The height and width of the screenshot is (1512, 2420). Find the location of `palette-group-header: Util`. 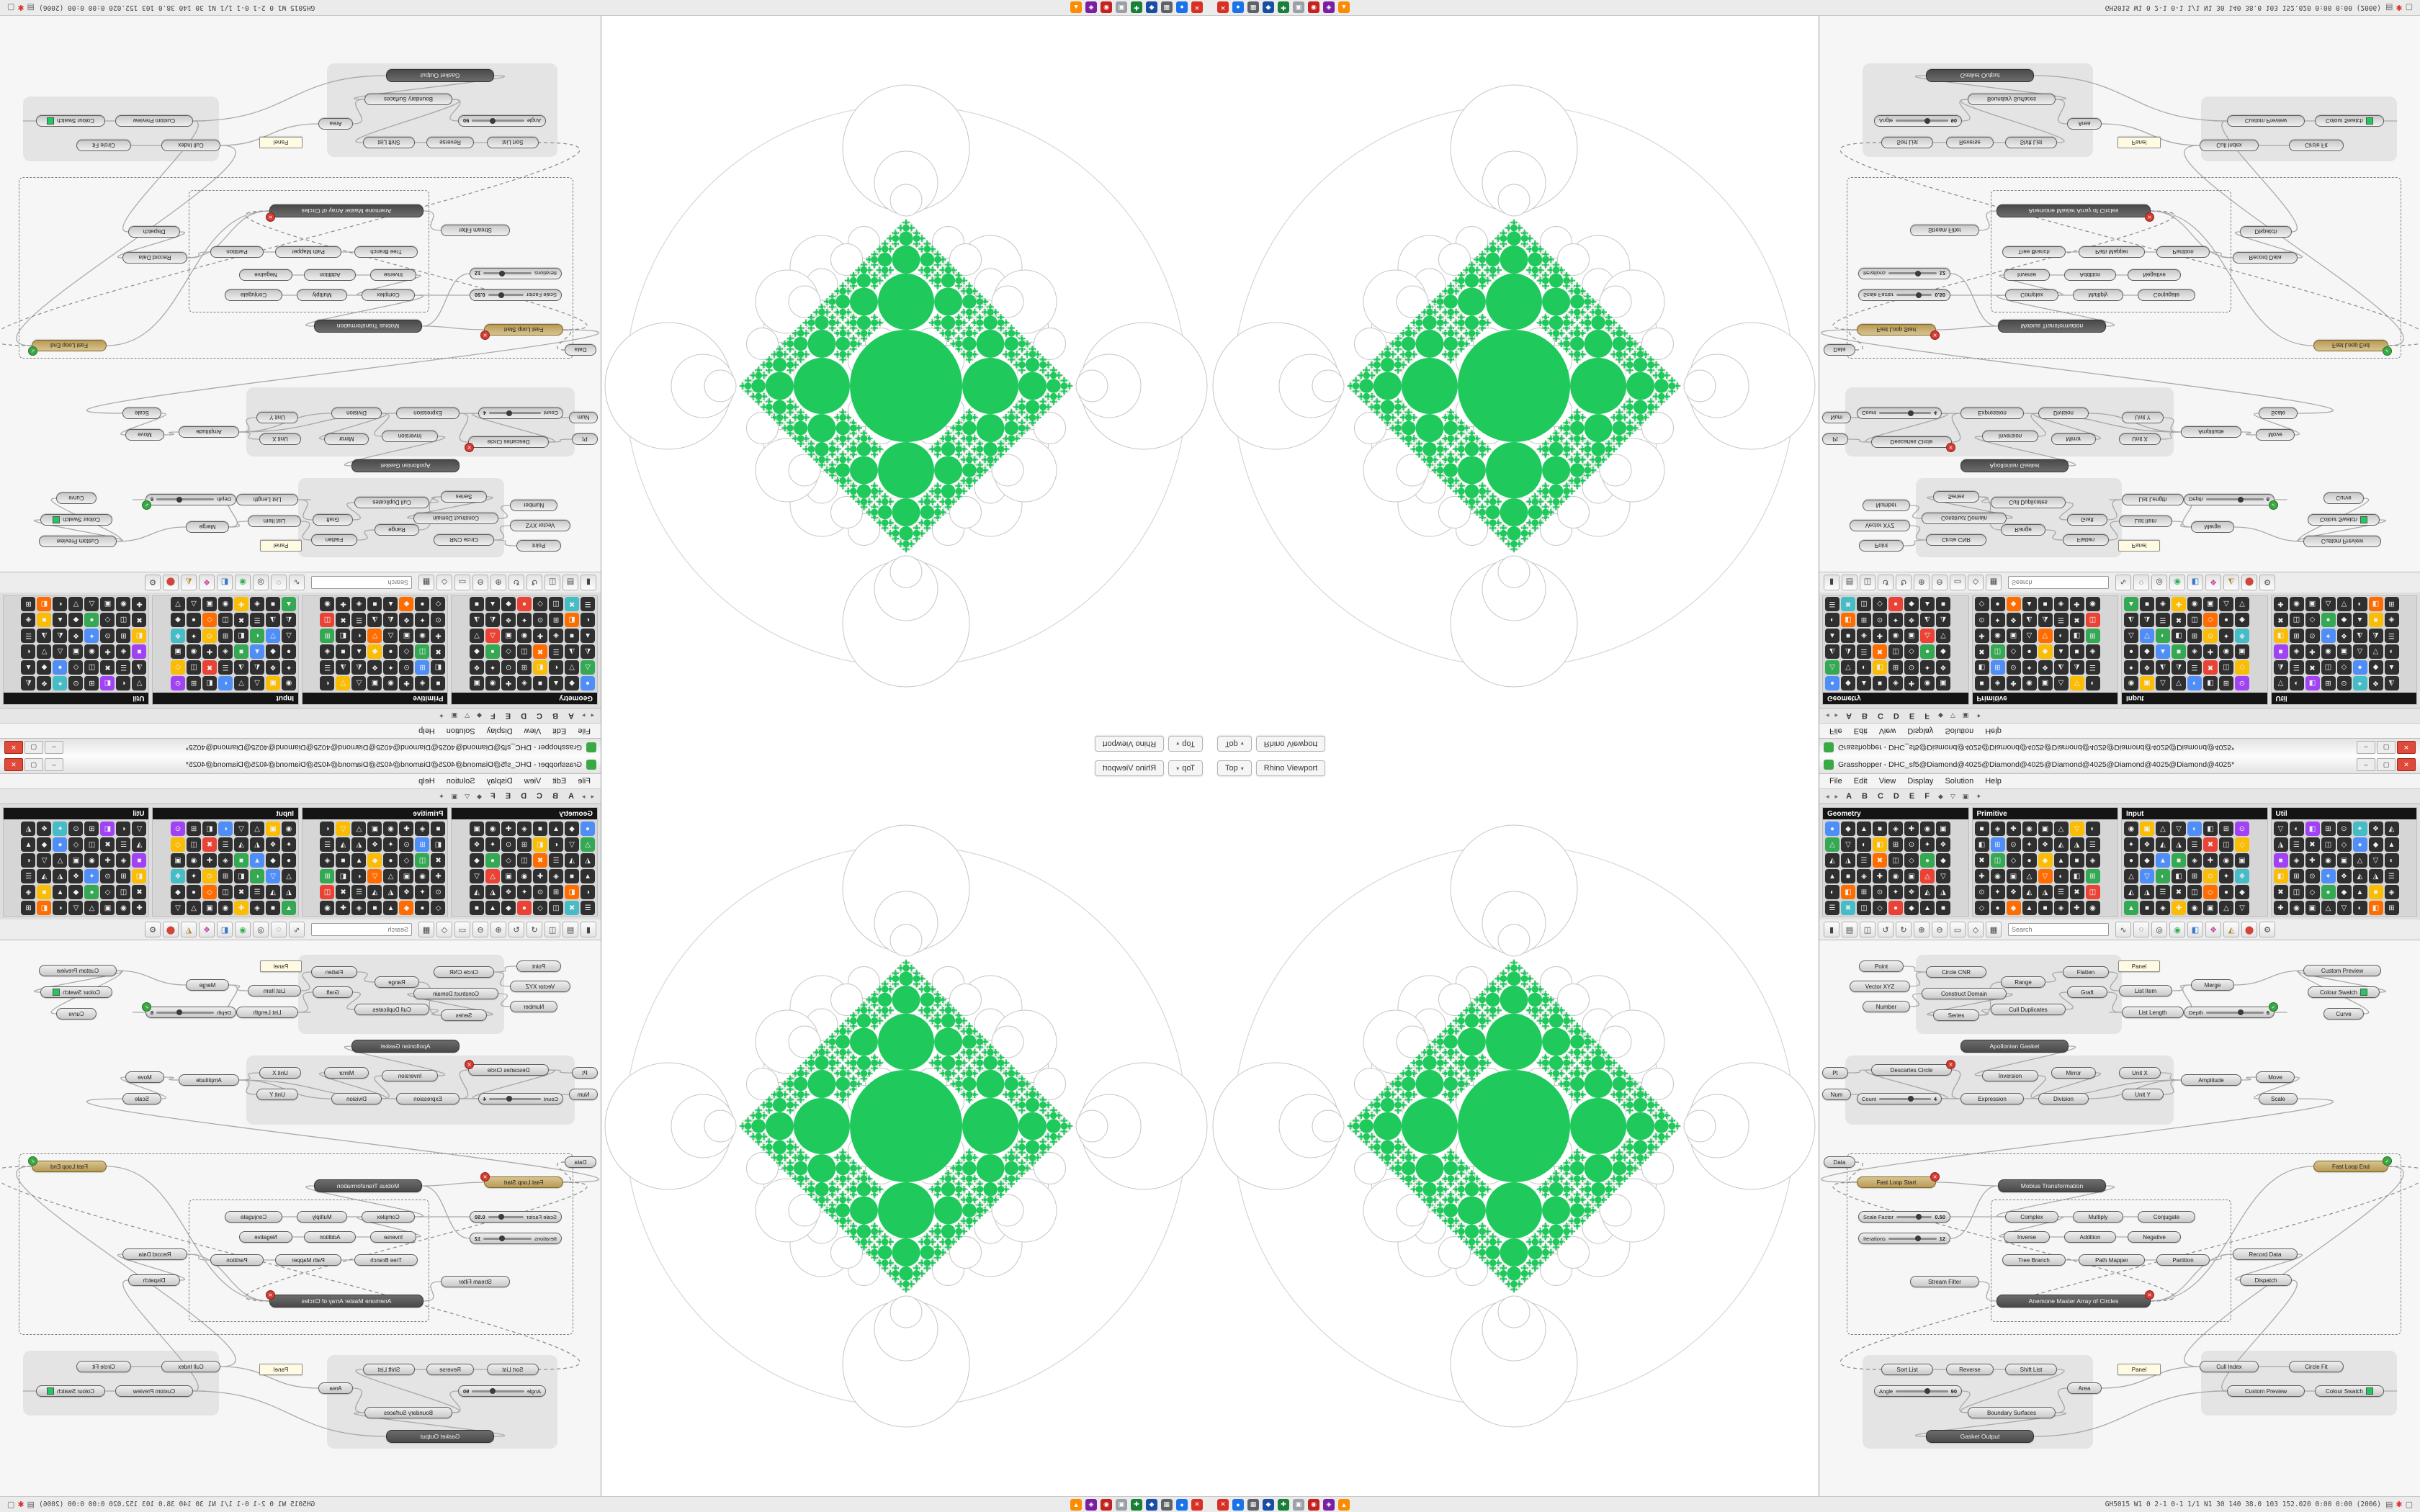

palette-group-header: Util is located at coordinates (2343, 813).